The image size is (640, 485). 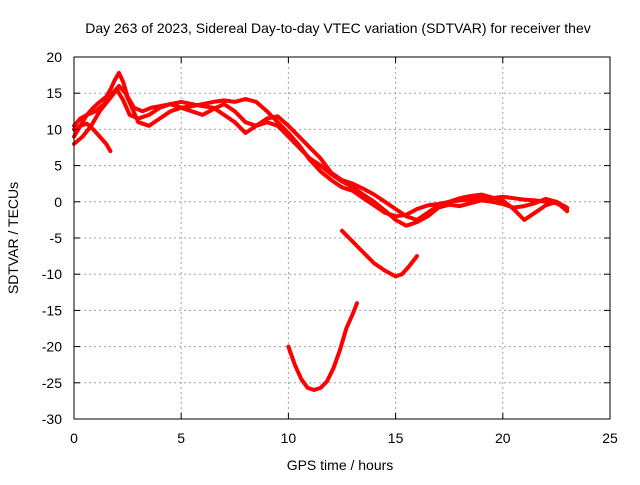 What do you see at coordinates (54, 93) in the screenshot?
I see `y-tick-label: 15` at bounding box center [54, 93].